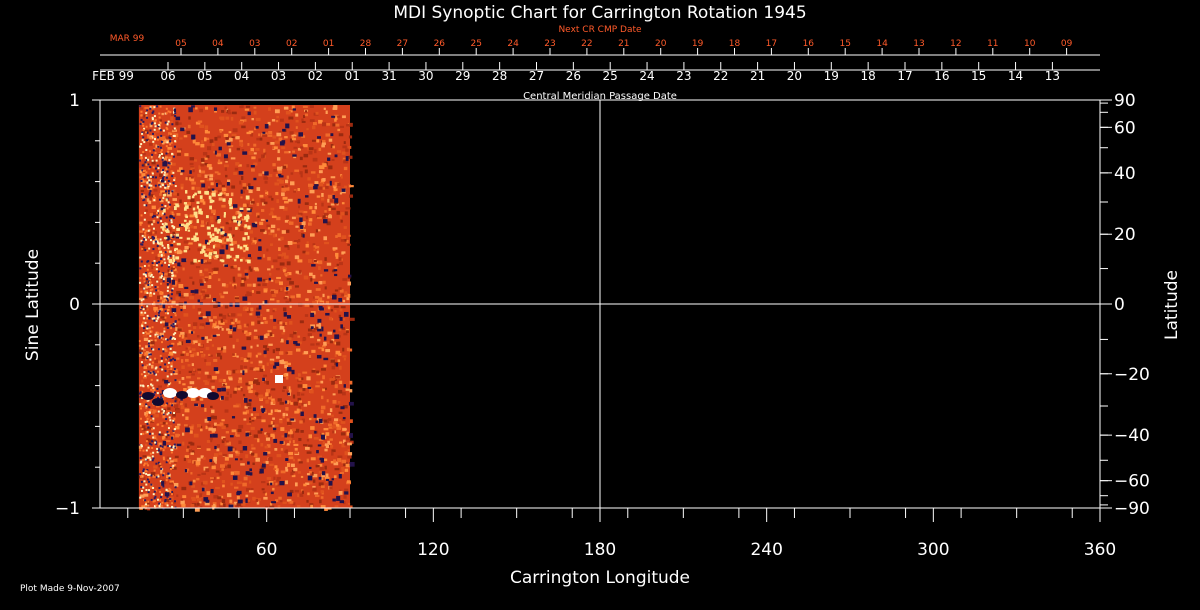  I want to click on active-region-dark-spot, so click(148, 396).